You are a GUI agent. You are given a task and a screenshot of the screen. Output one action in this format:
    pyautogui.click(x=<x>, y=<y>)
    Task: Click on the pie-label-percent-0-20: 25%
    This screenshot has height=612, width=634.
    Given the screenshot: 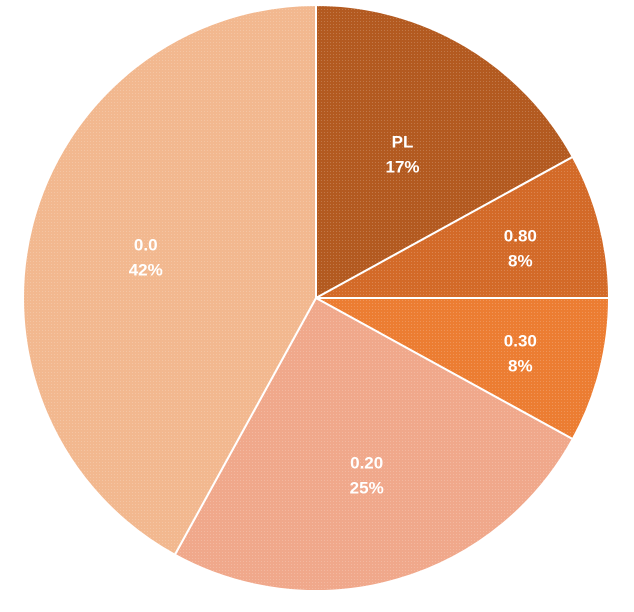 What is the action you would take?
    pyautogui.click(x=367, y=487)
    